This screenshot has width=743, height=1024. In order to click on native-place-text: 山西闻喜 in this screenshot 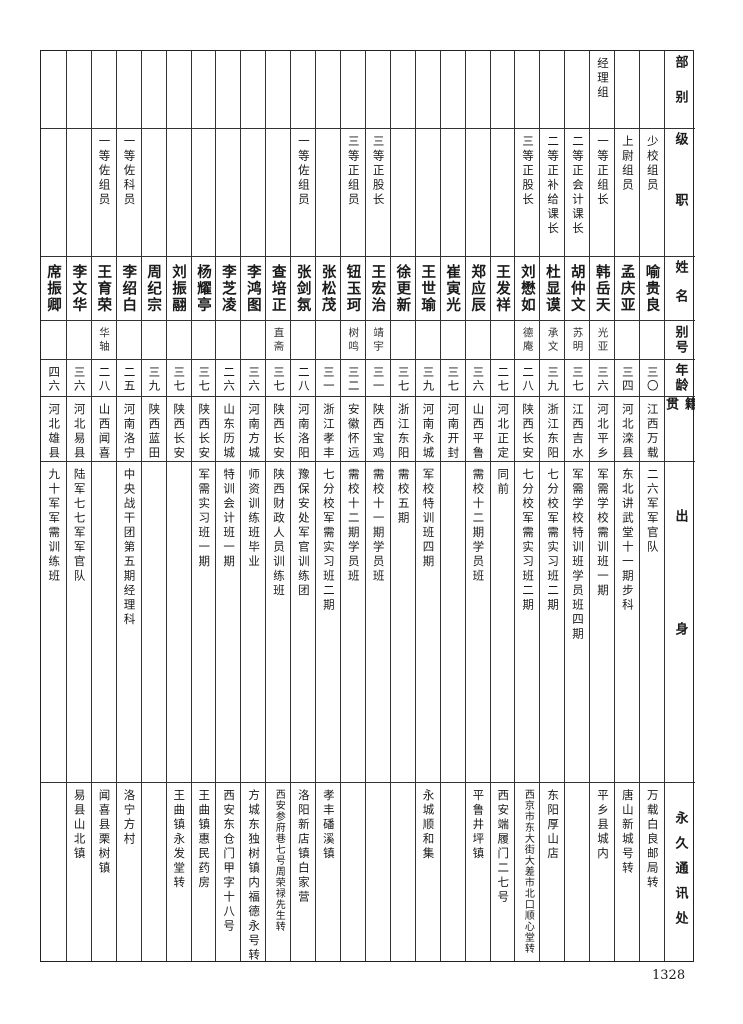, I will do `click(104, 432)`.